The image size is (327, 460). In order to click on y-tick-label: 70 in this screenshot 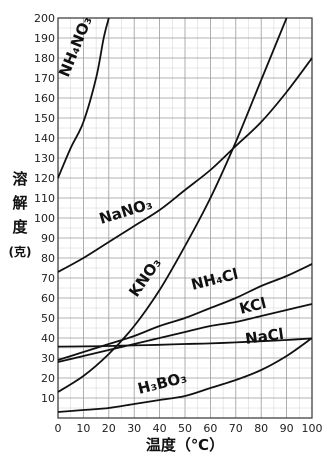, I will do `click(48, 278)`.